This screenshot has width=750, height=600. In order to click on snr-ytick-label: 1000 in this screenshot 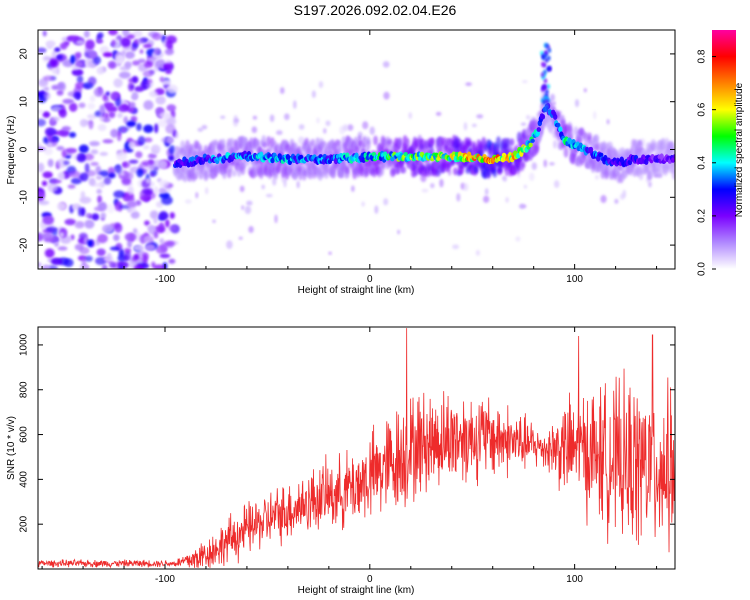, I will do `click(24, 344)`.